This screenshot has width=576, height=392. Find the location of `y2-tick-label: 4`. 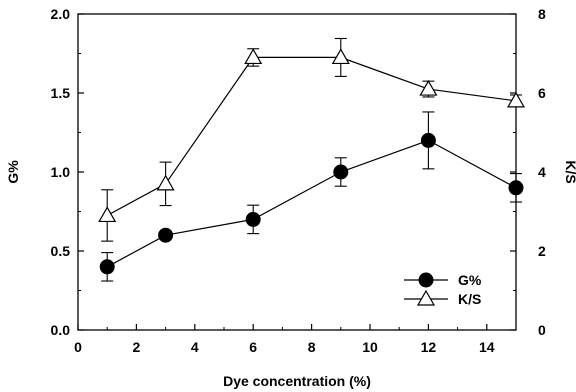

y2-tick-label: 4 is located at coordinates (542, 172).